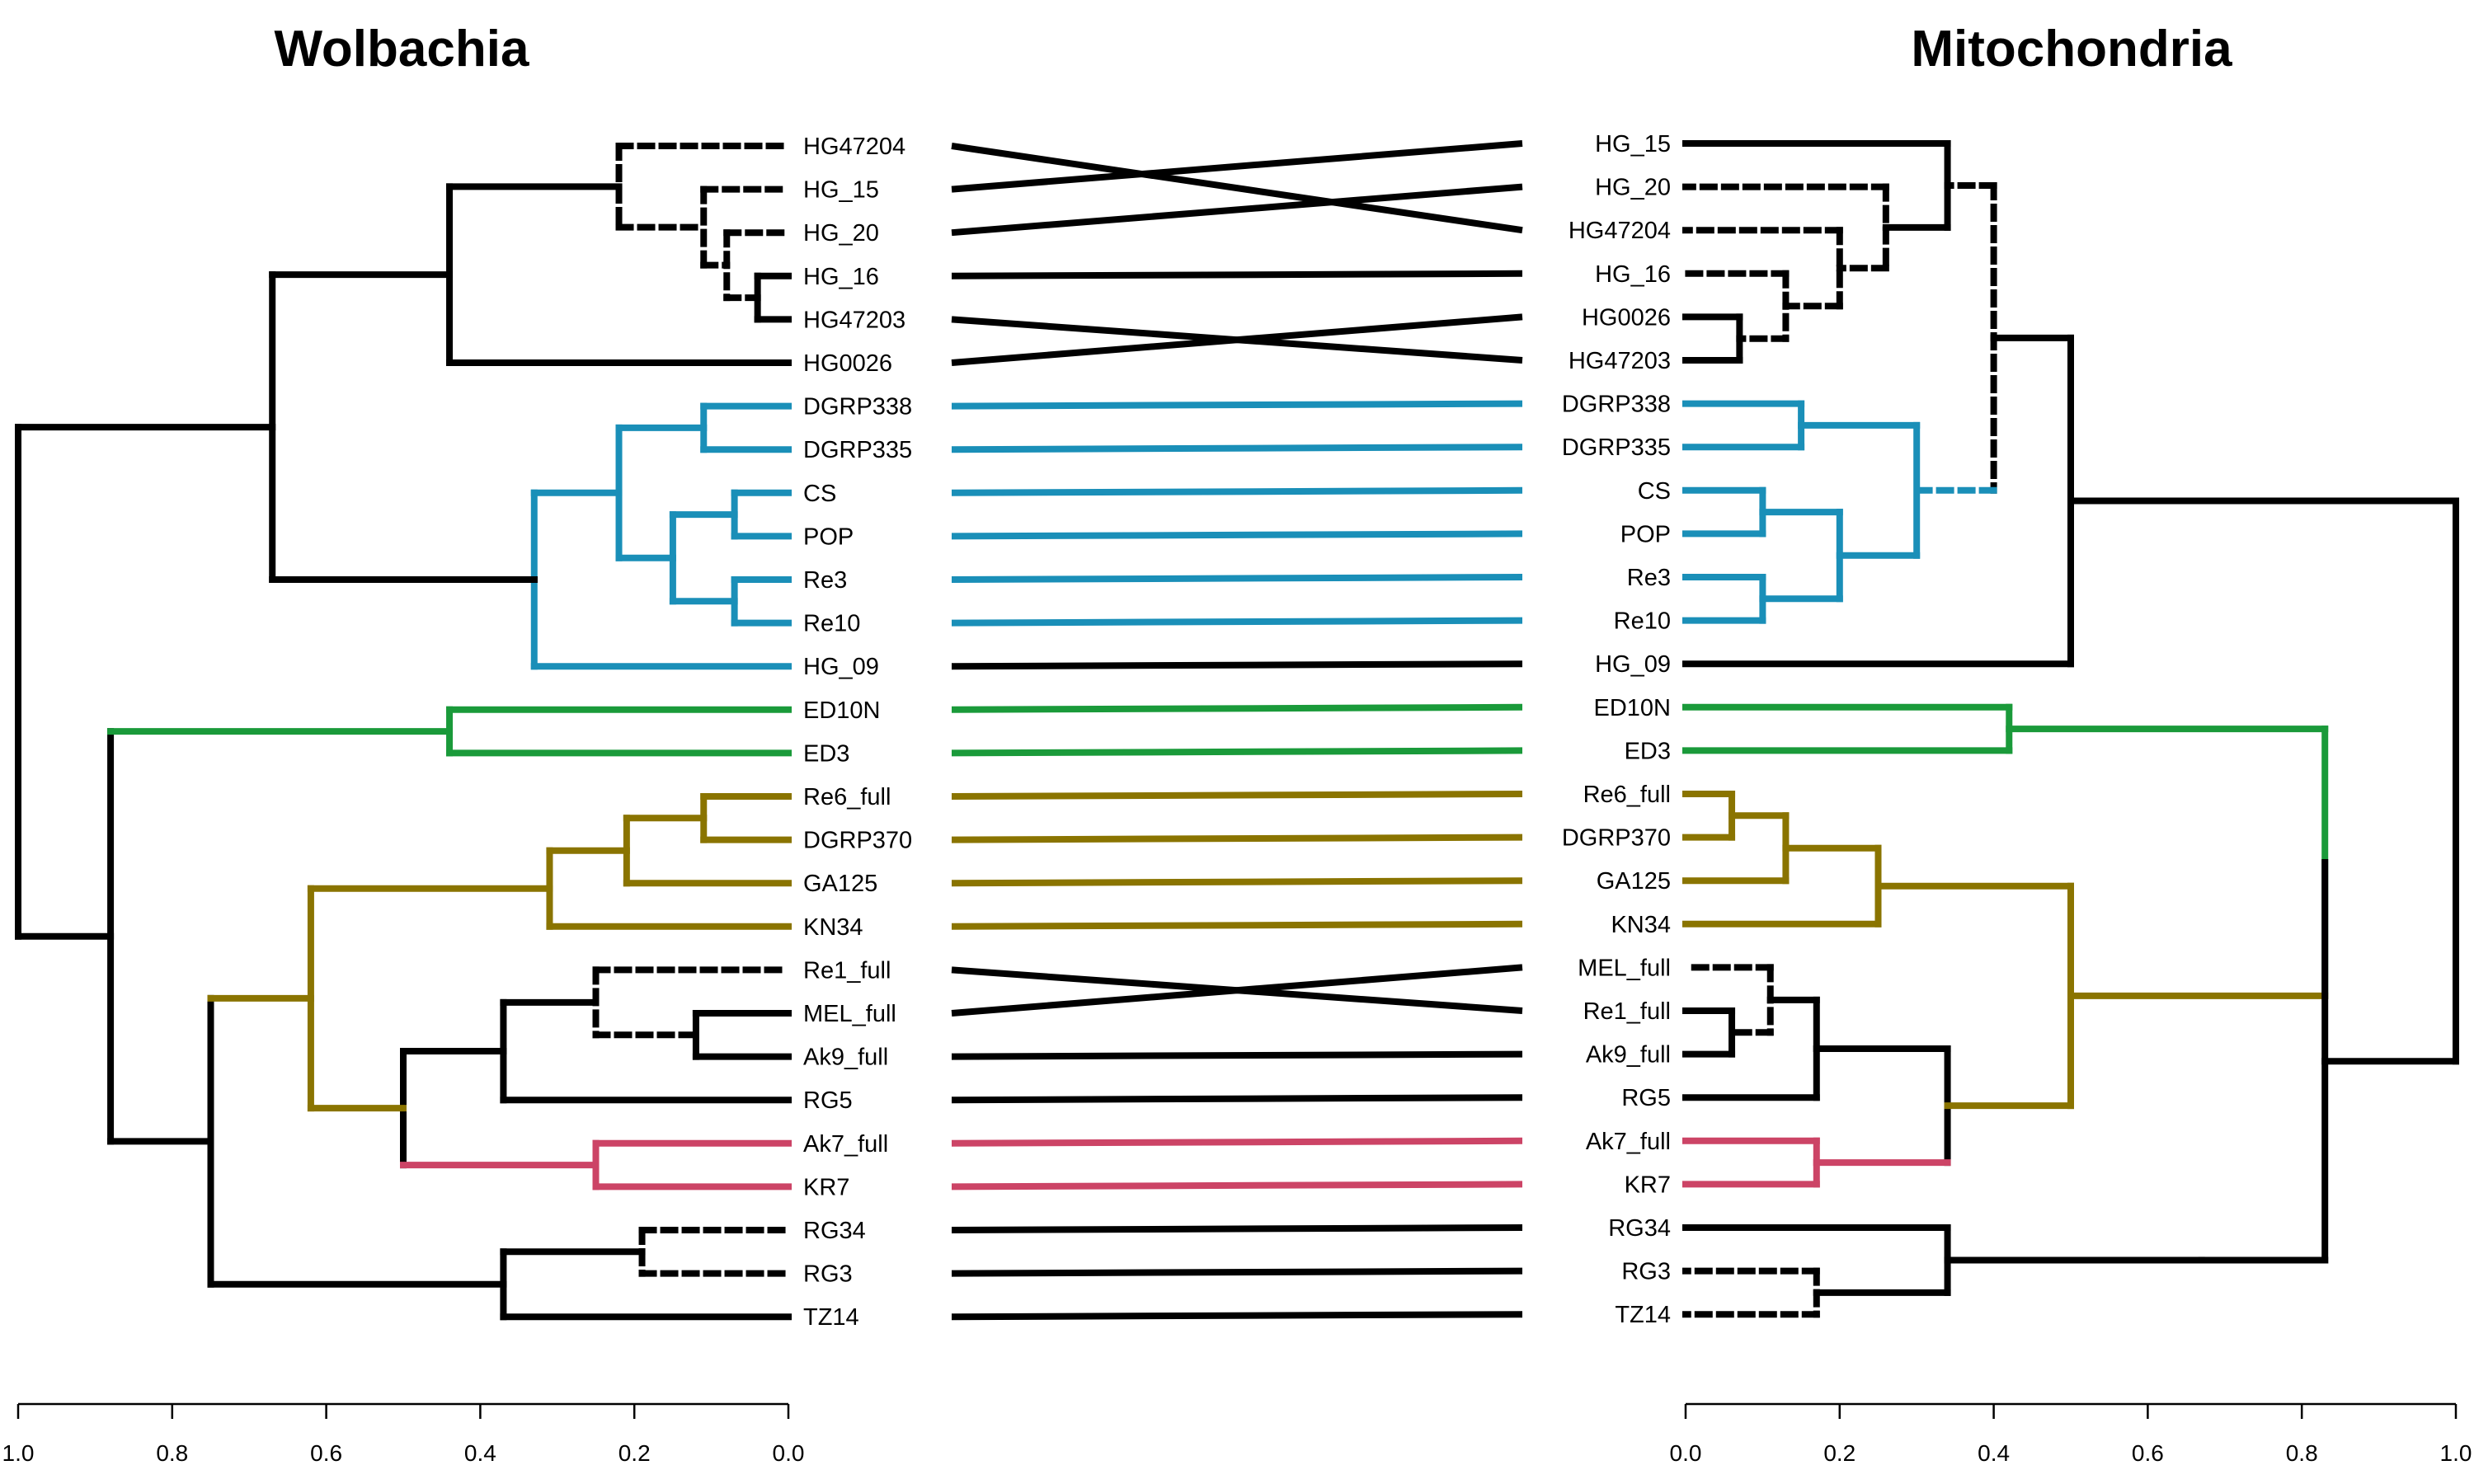  What do you see at coordinates (1237, 622) in the screenshot?
I see `connector-Re10` at bounding box center [1237, 622].